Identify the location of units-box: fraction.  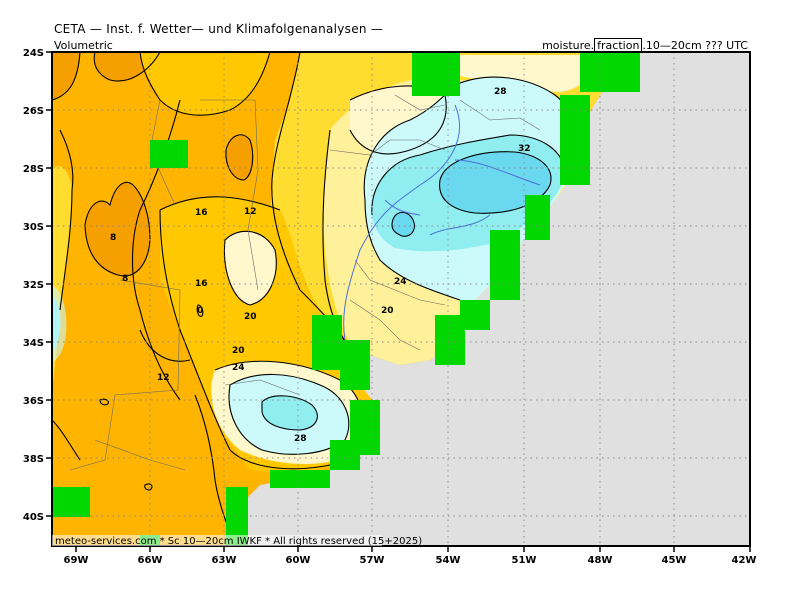
(618, 45).